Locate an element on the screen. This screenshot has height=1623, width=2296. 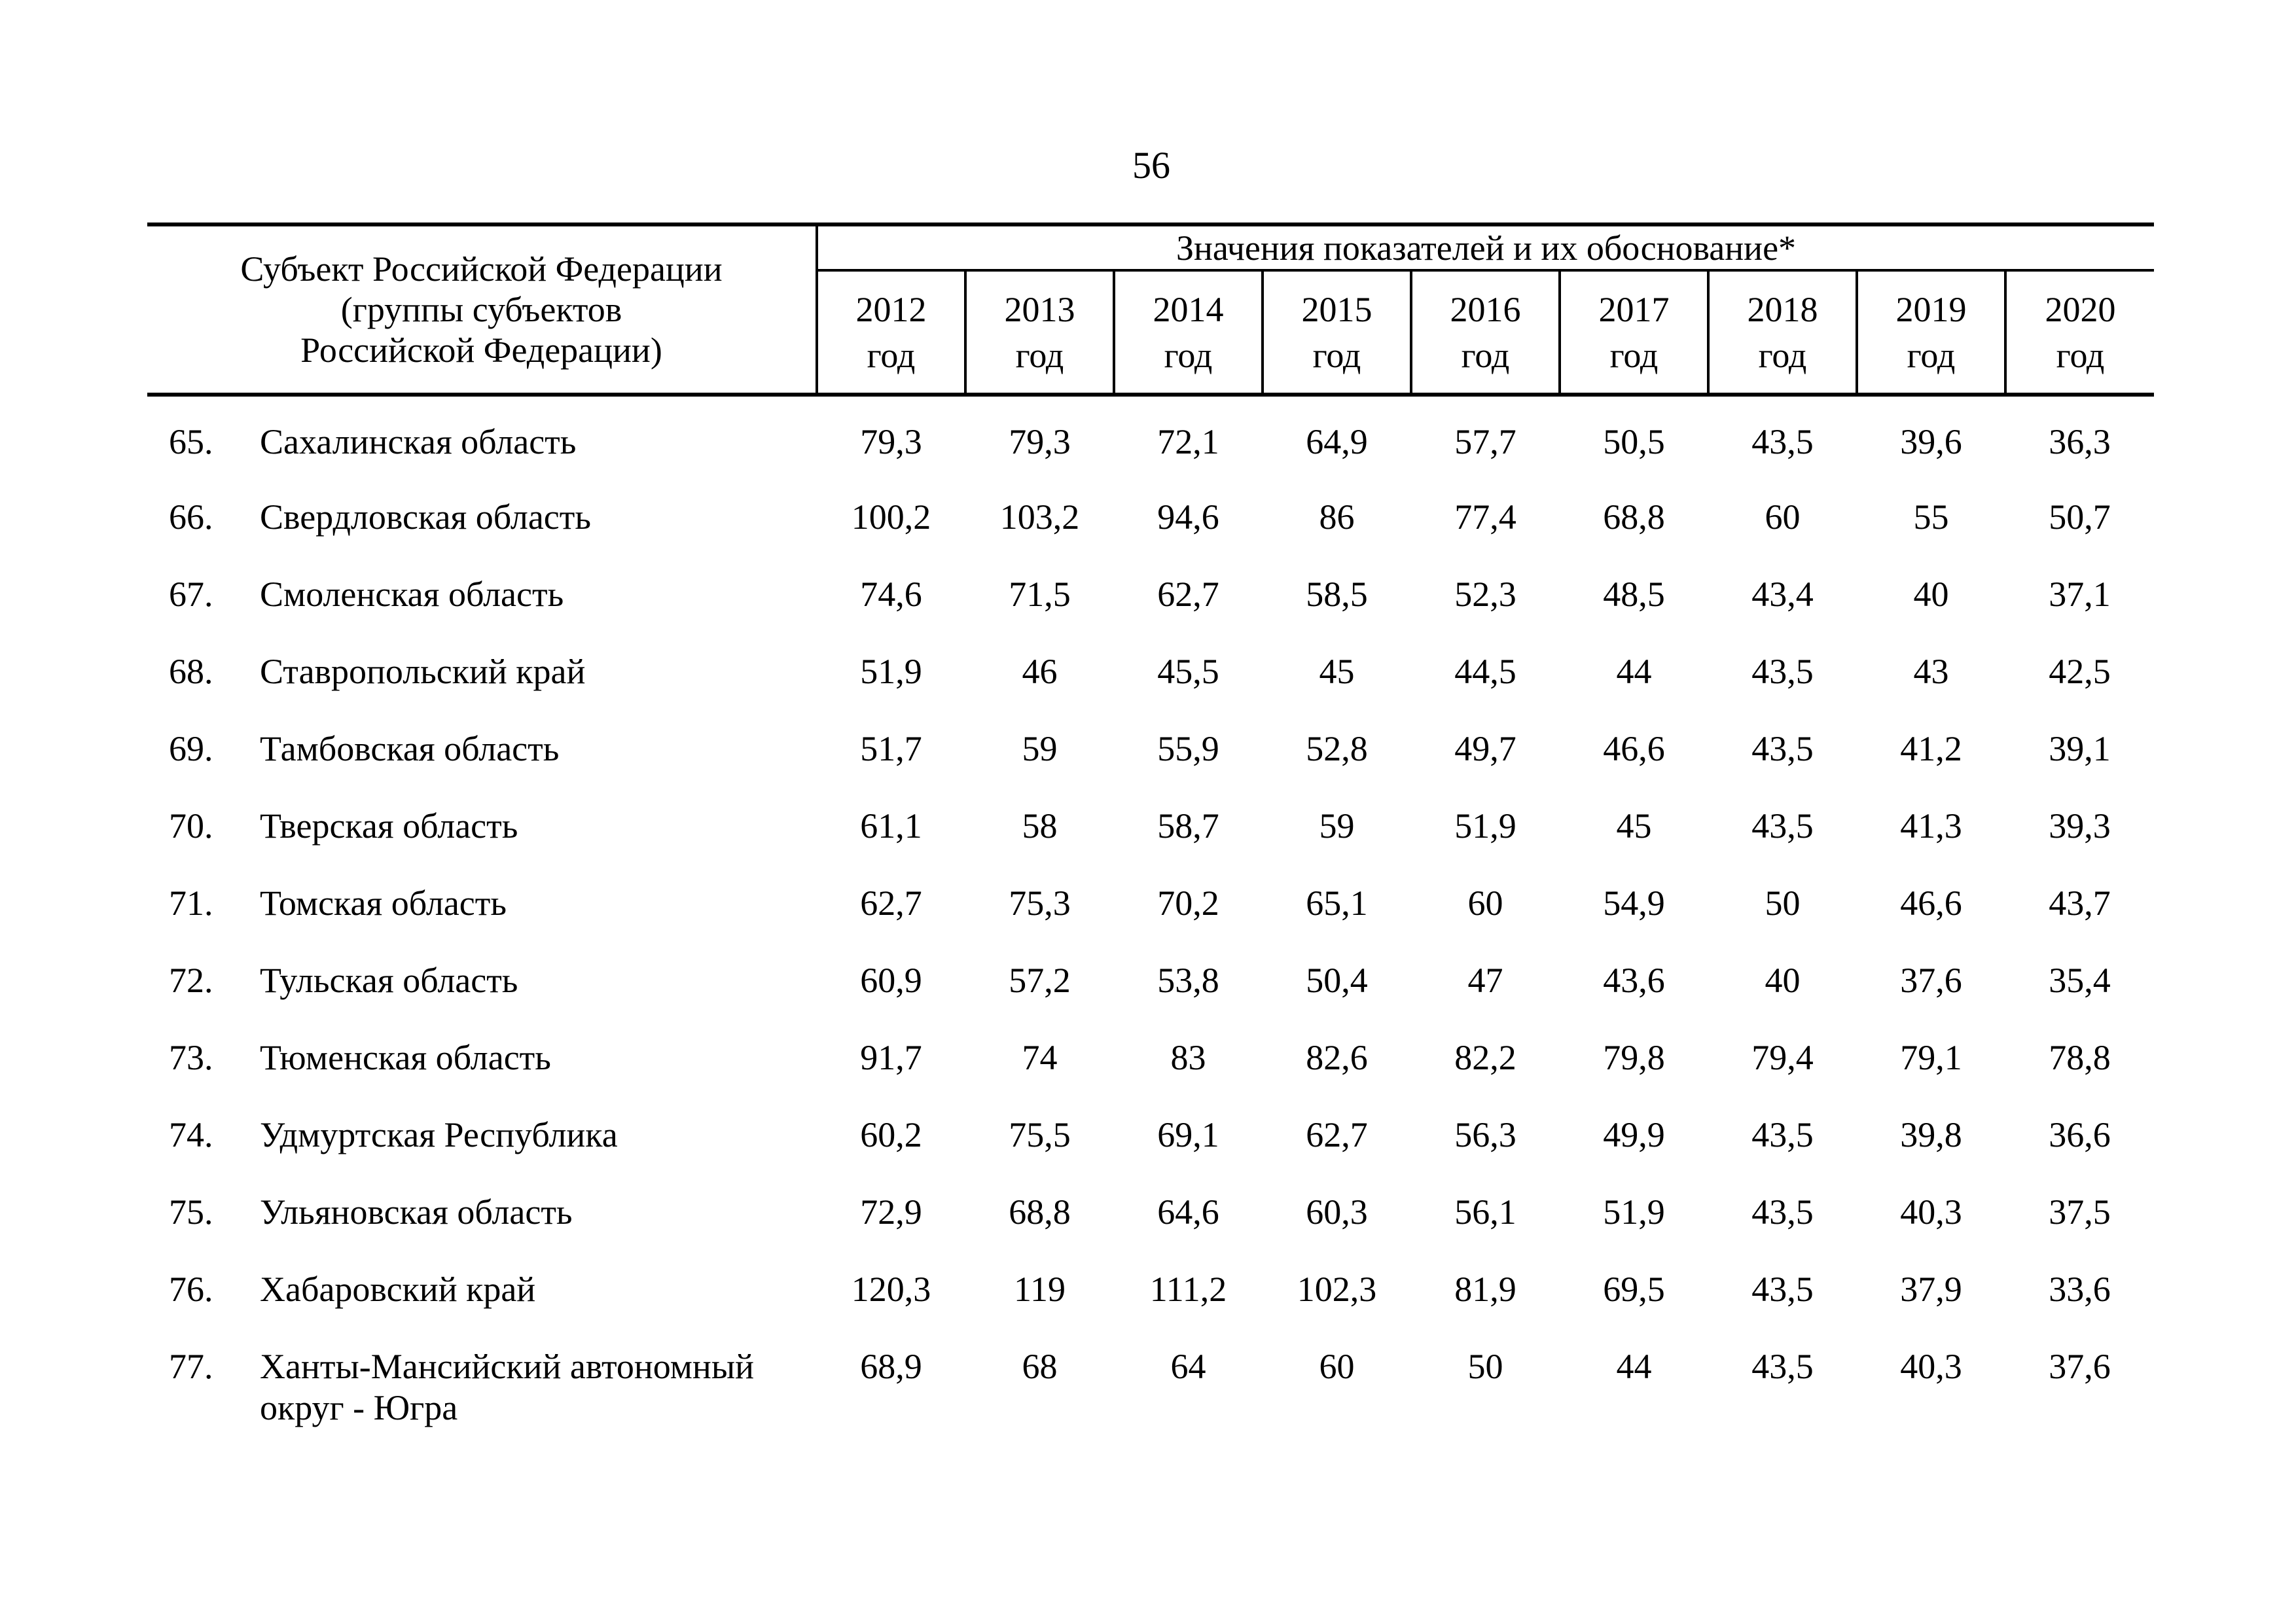
region-cell: 69. Тамбовская область is located at coordinates (482, 742).